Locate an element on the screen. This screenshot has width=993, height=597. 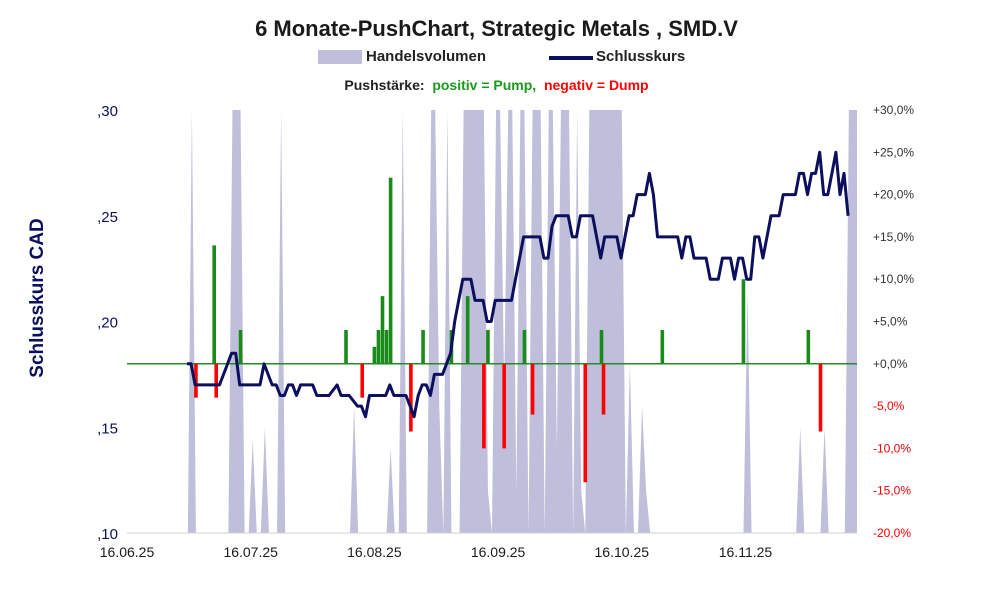
push-legend-positive: positiv = Pump, is located at coordinates (484, 85).